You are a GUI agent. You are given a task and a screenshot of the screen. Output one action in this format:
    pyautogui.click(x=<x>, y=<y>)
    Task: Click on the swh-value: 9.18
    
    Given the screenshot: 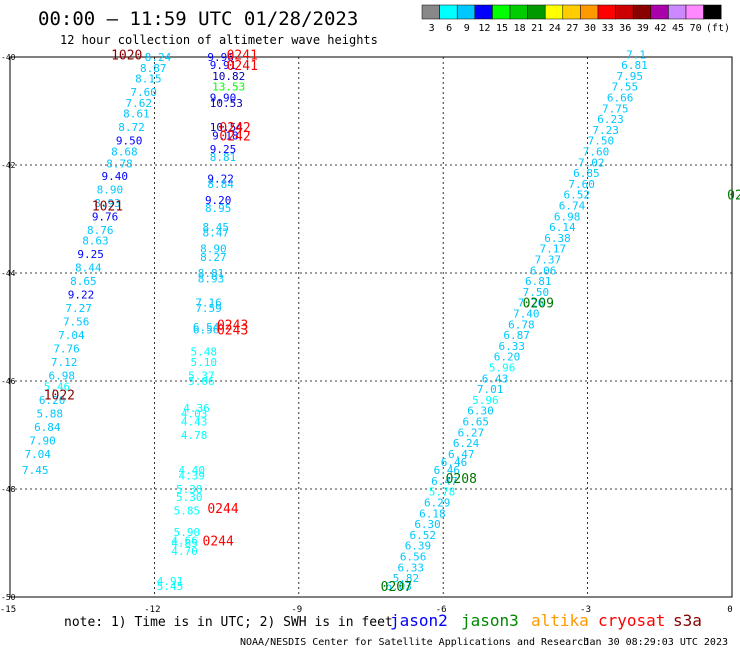 What is the action you would take?
    pyautogui.click(x=225, y=135)
    